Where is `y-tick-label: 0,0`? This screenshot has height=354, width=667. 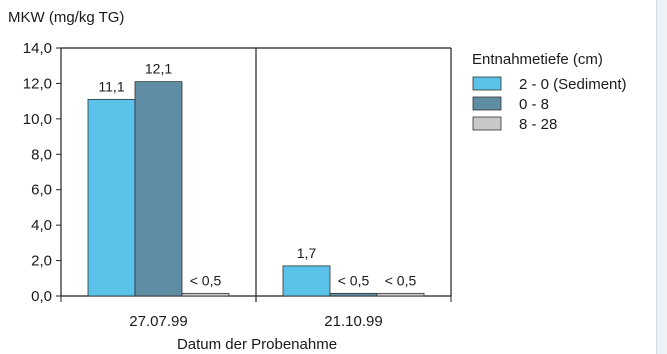
y-tick-label: 0,0 is located at coordinates (41, 296).